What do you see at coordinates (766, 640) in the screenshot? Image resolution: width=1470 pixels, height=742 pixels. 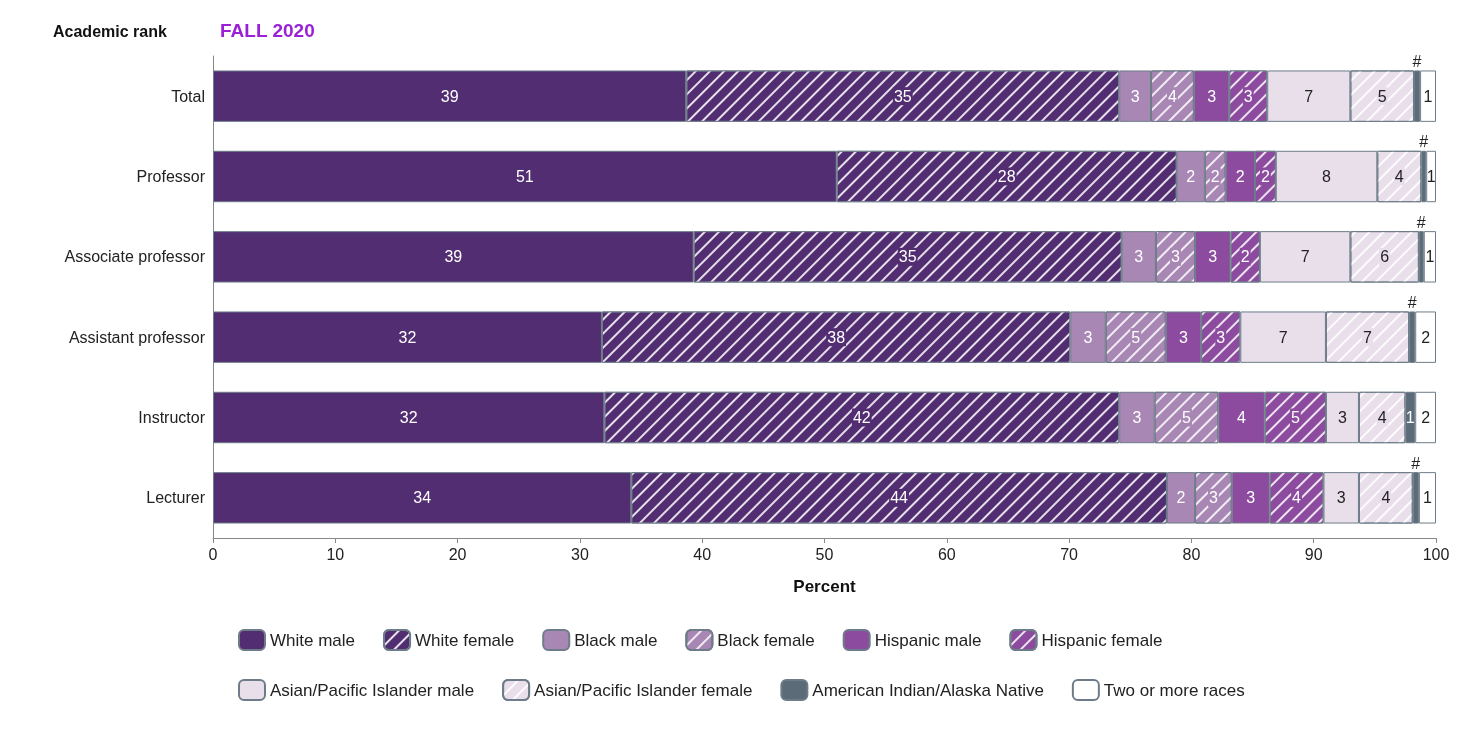 I see `legend-label: Black female` at bounding box center [766, 640].